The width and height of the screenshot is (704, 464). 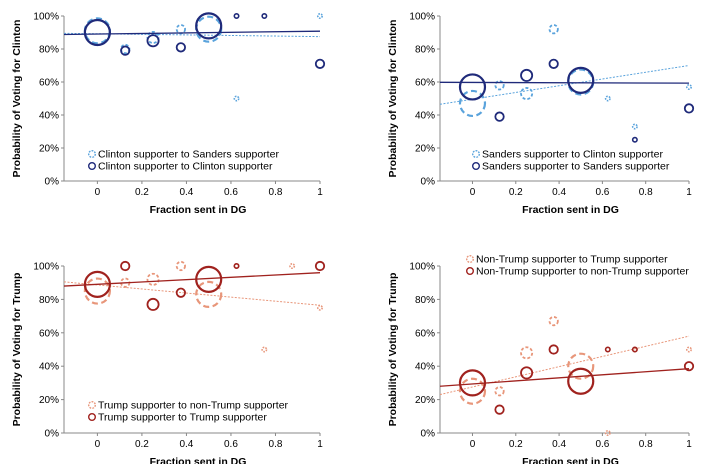 What do you see at coordinates (49, 83) in the screenshot?
I see `y-tick-label: 60%` at bounding box center [49, 83].